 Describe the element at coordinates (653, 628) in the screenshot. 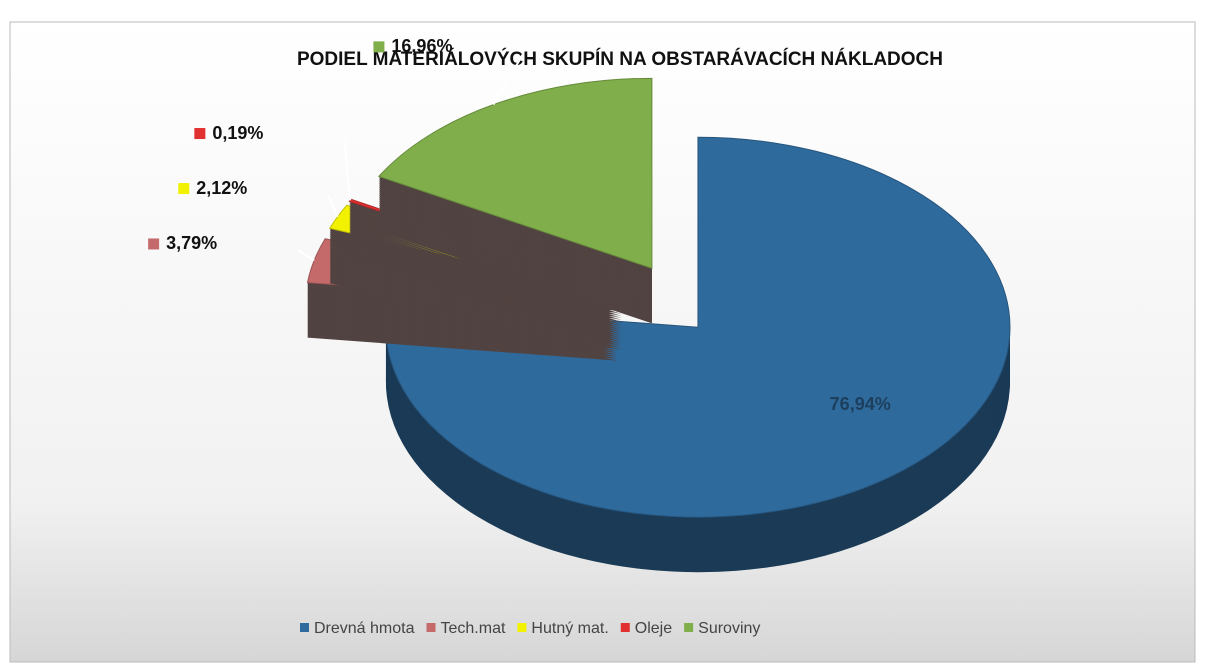

I see `legend-label: Oleje` at that location.